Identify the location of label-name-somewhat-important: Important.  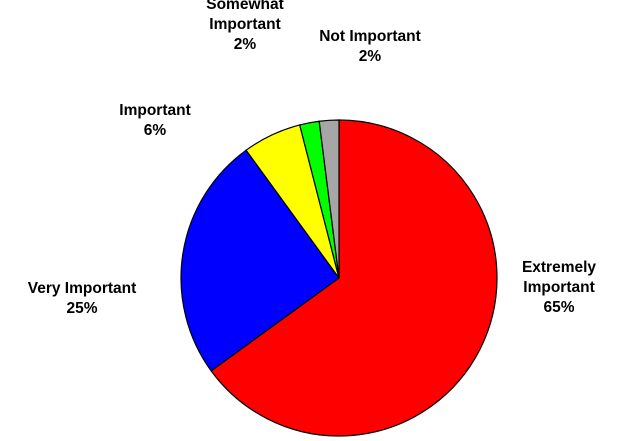
(244, 24).